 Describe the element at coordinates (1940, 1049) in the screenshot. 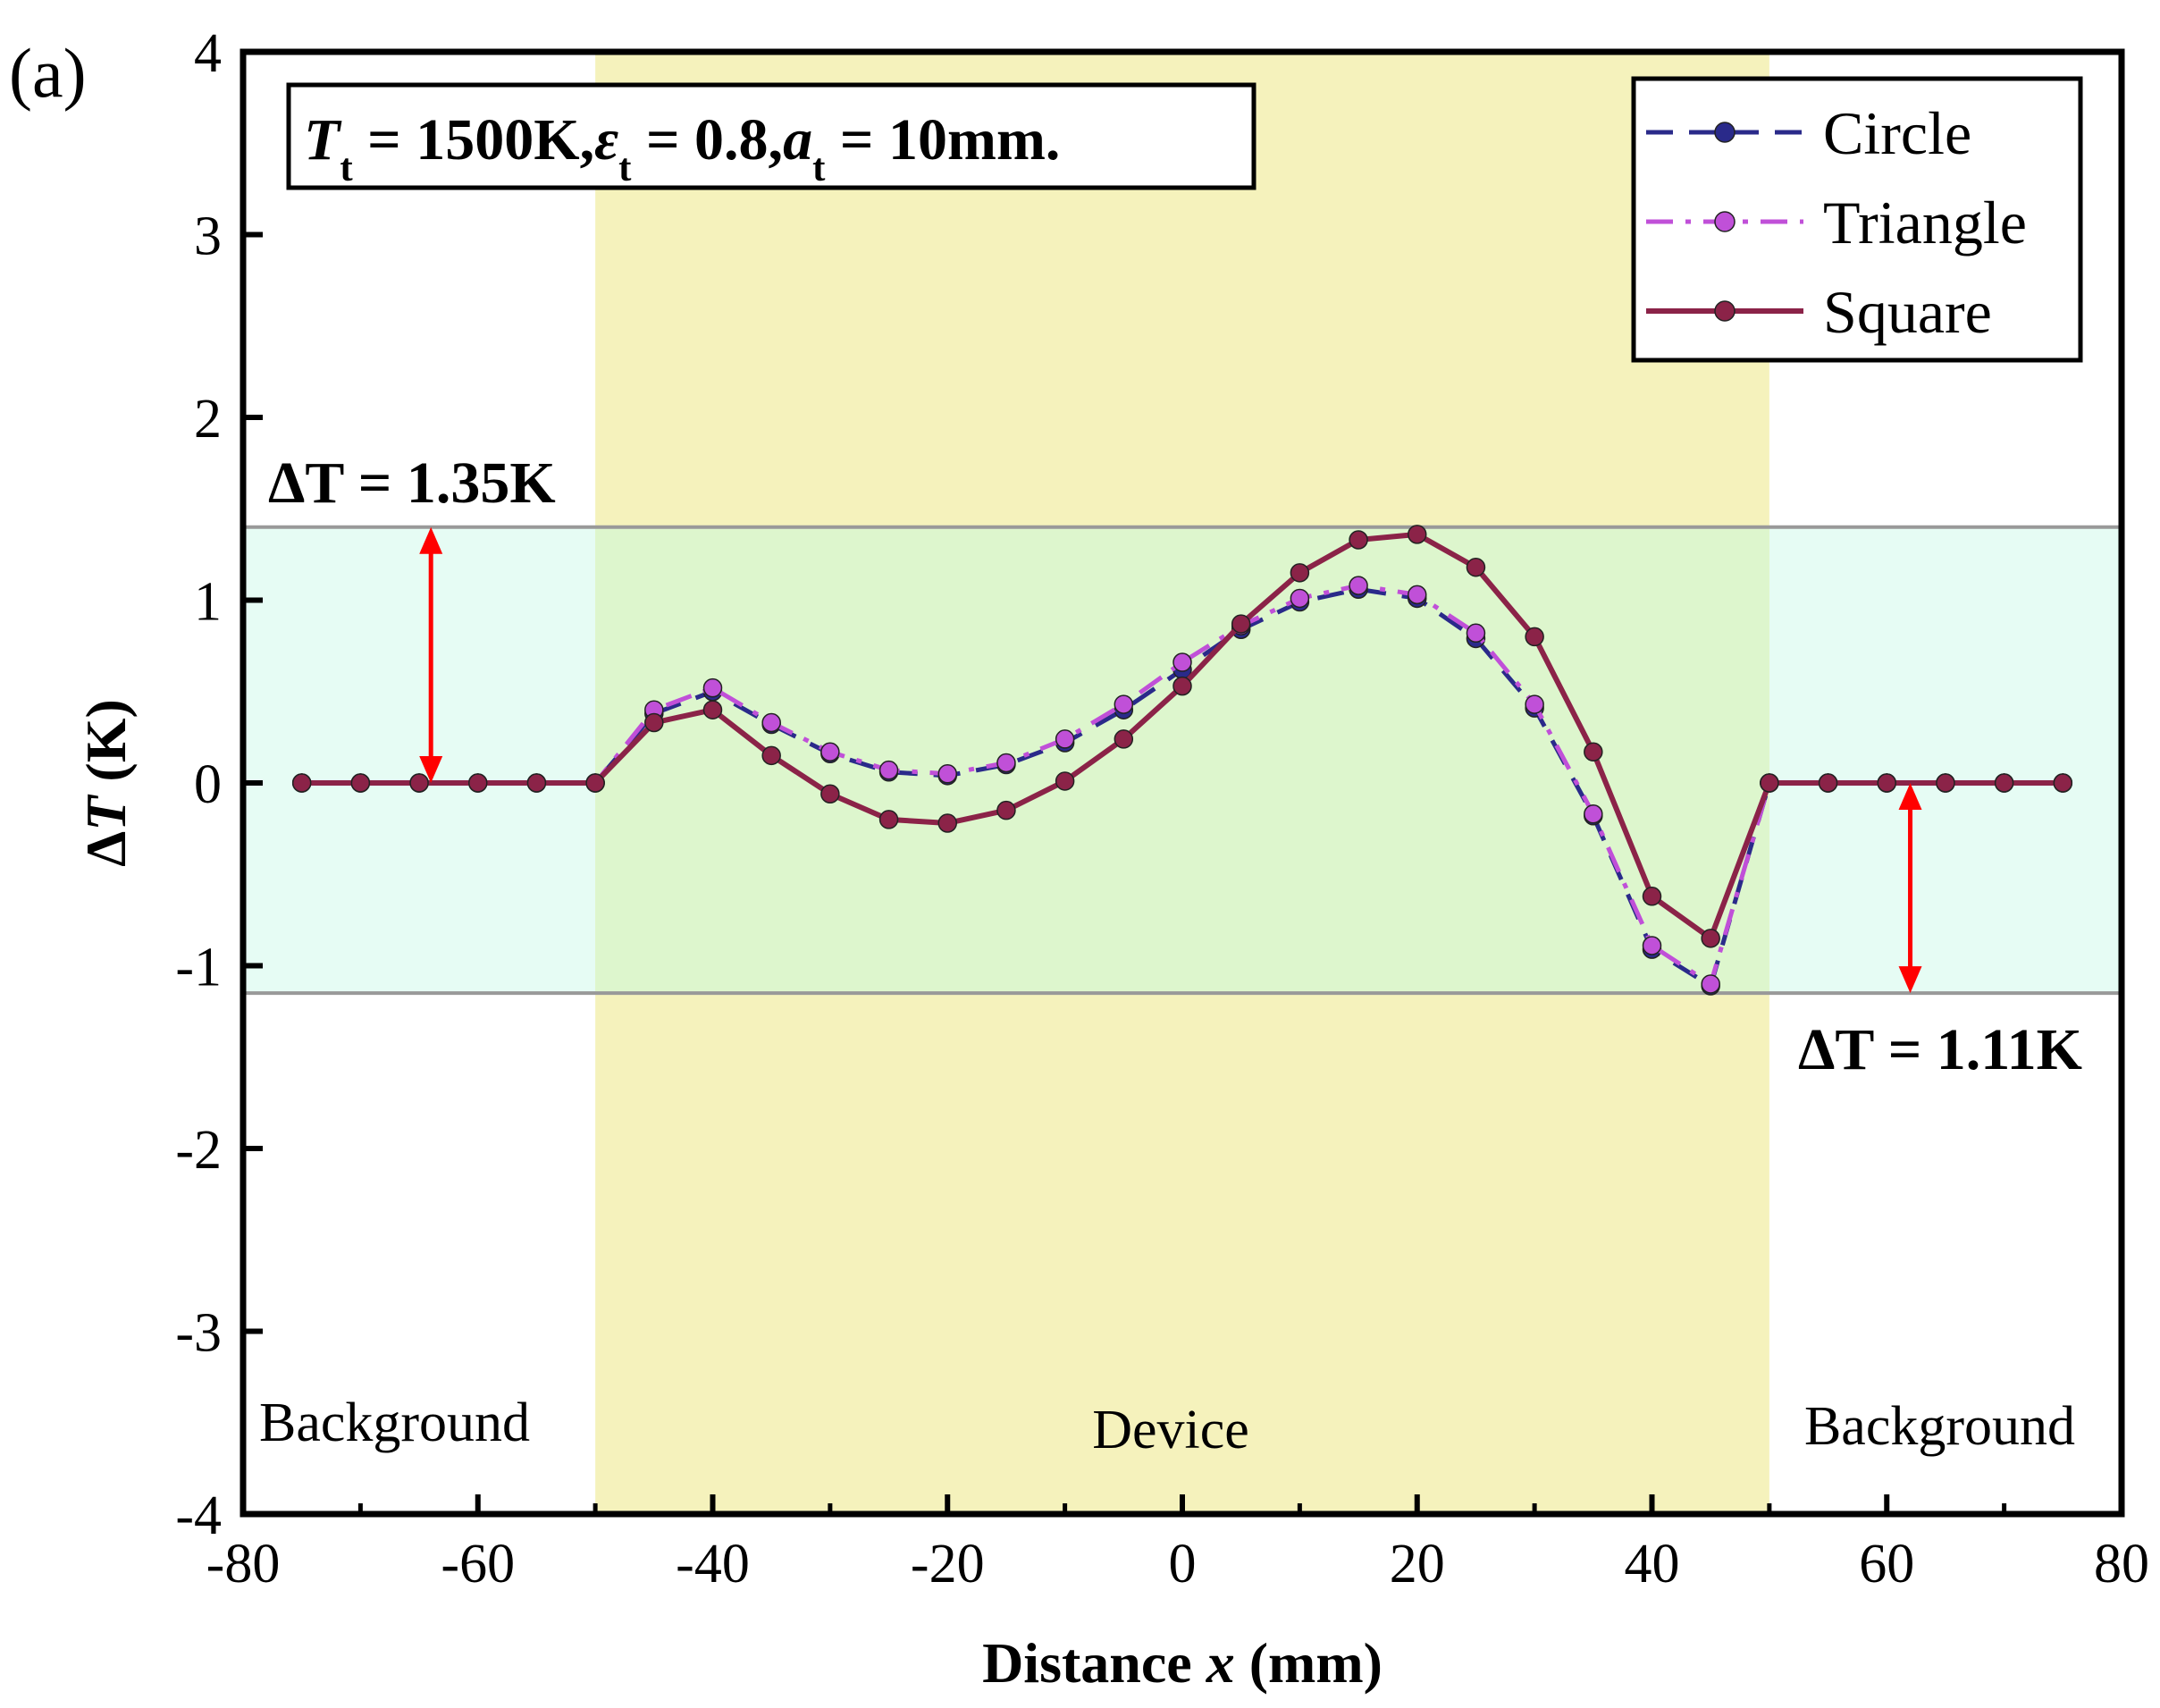

I see `lower-annotation: ΔT = 1.11K` at that location.